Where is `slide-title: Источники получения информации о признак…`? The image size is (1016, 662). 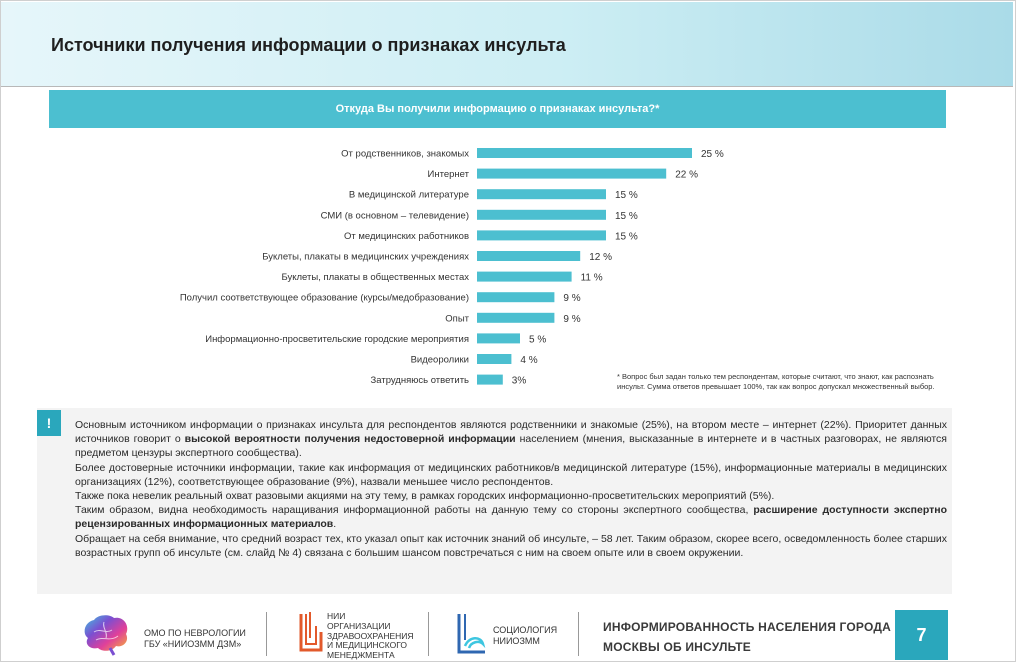 slide-title: Источники получения информации о признак… is located at coordinates (308, 45).